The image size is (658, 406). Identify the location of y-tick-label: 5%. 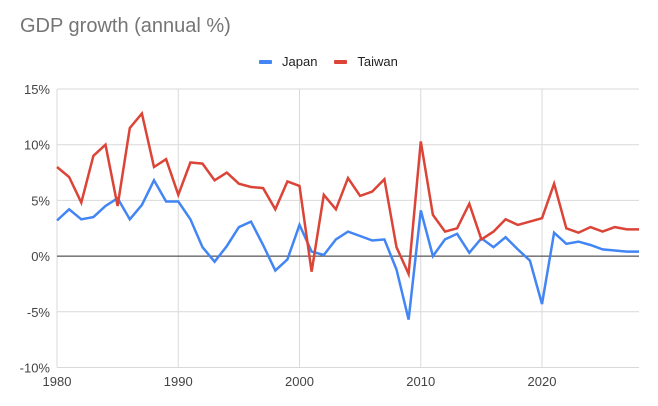
(40, 200).